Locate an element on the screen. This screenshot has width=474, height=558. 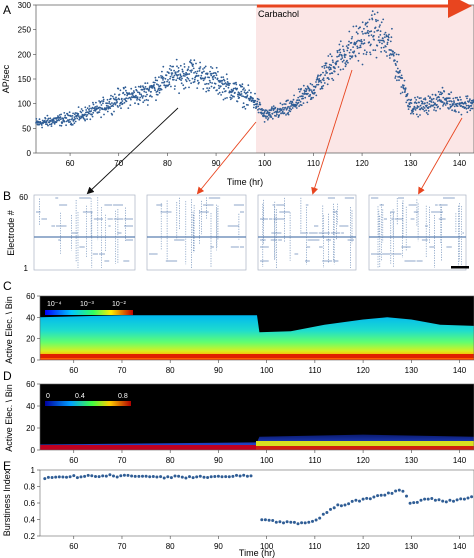
x-tick-label: 100 is located at coordinates (267, 460).